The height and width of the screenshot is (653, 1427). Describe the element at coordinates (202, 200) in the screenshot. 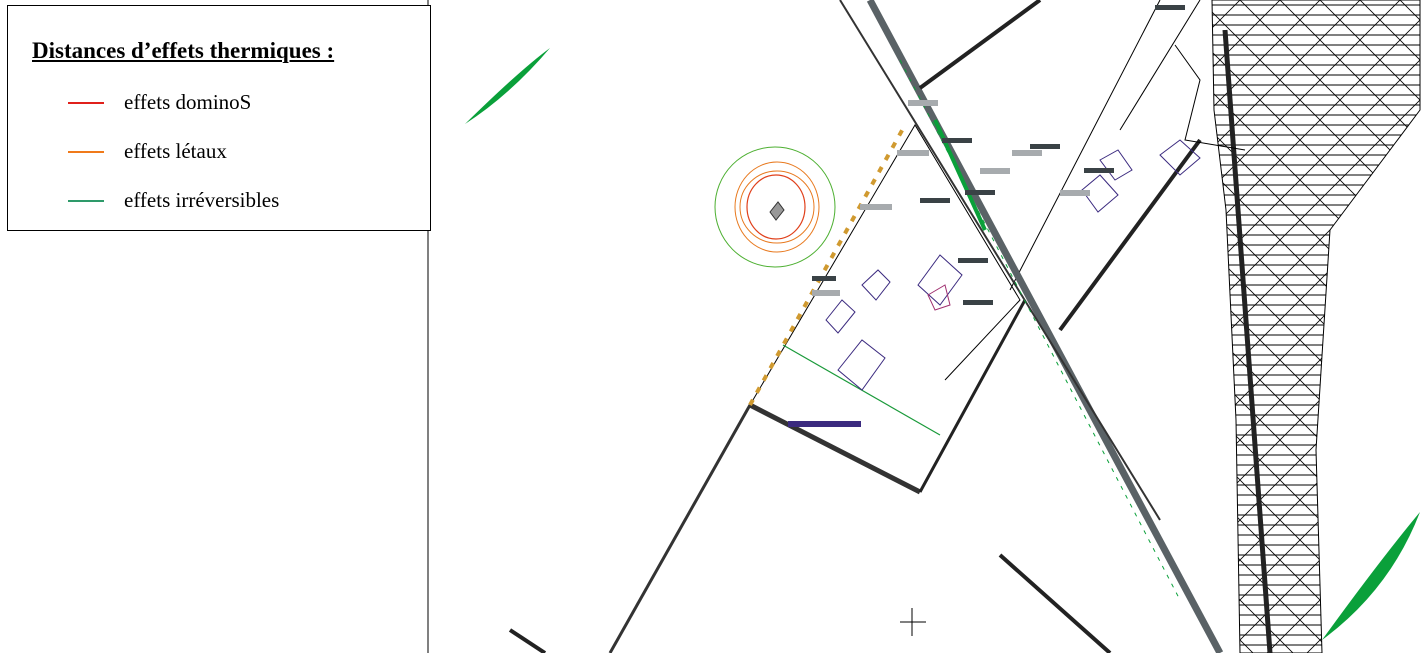

I see `legend-label: effets irréversibles` at that location.